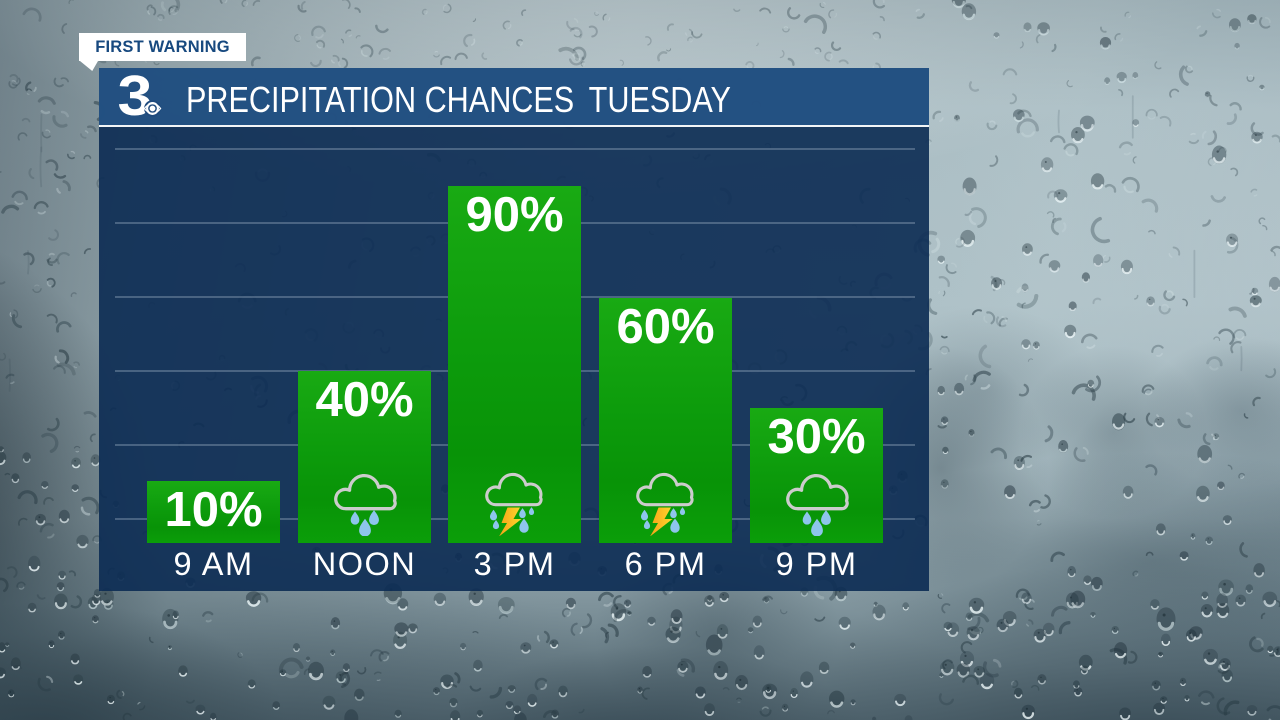 The width and height of the screenshot is (1280, 720). What do you see at coordinates (135, 96) in the screenshot?
I see `svg-text: 3` at bounding box center [135, 96].